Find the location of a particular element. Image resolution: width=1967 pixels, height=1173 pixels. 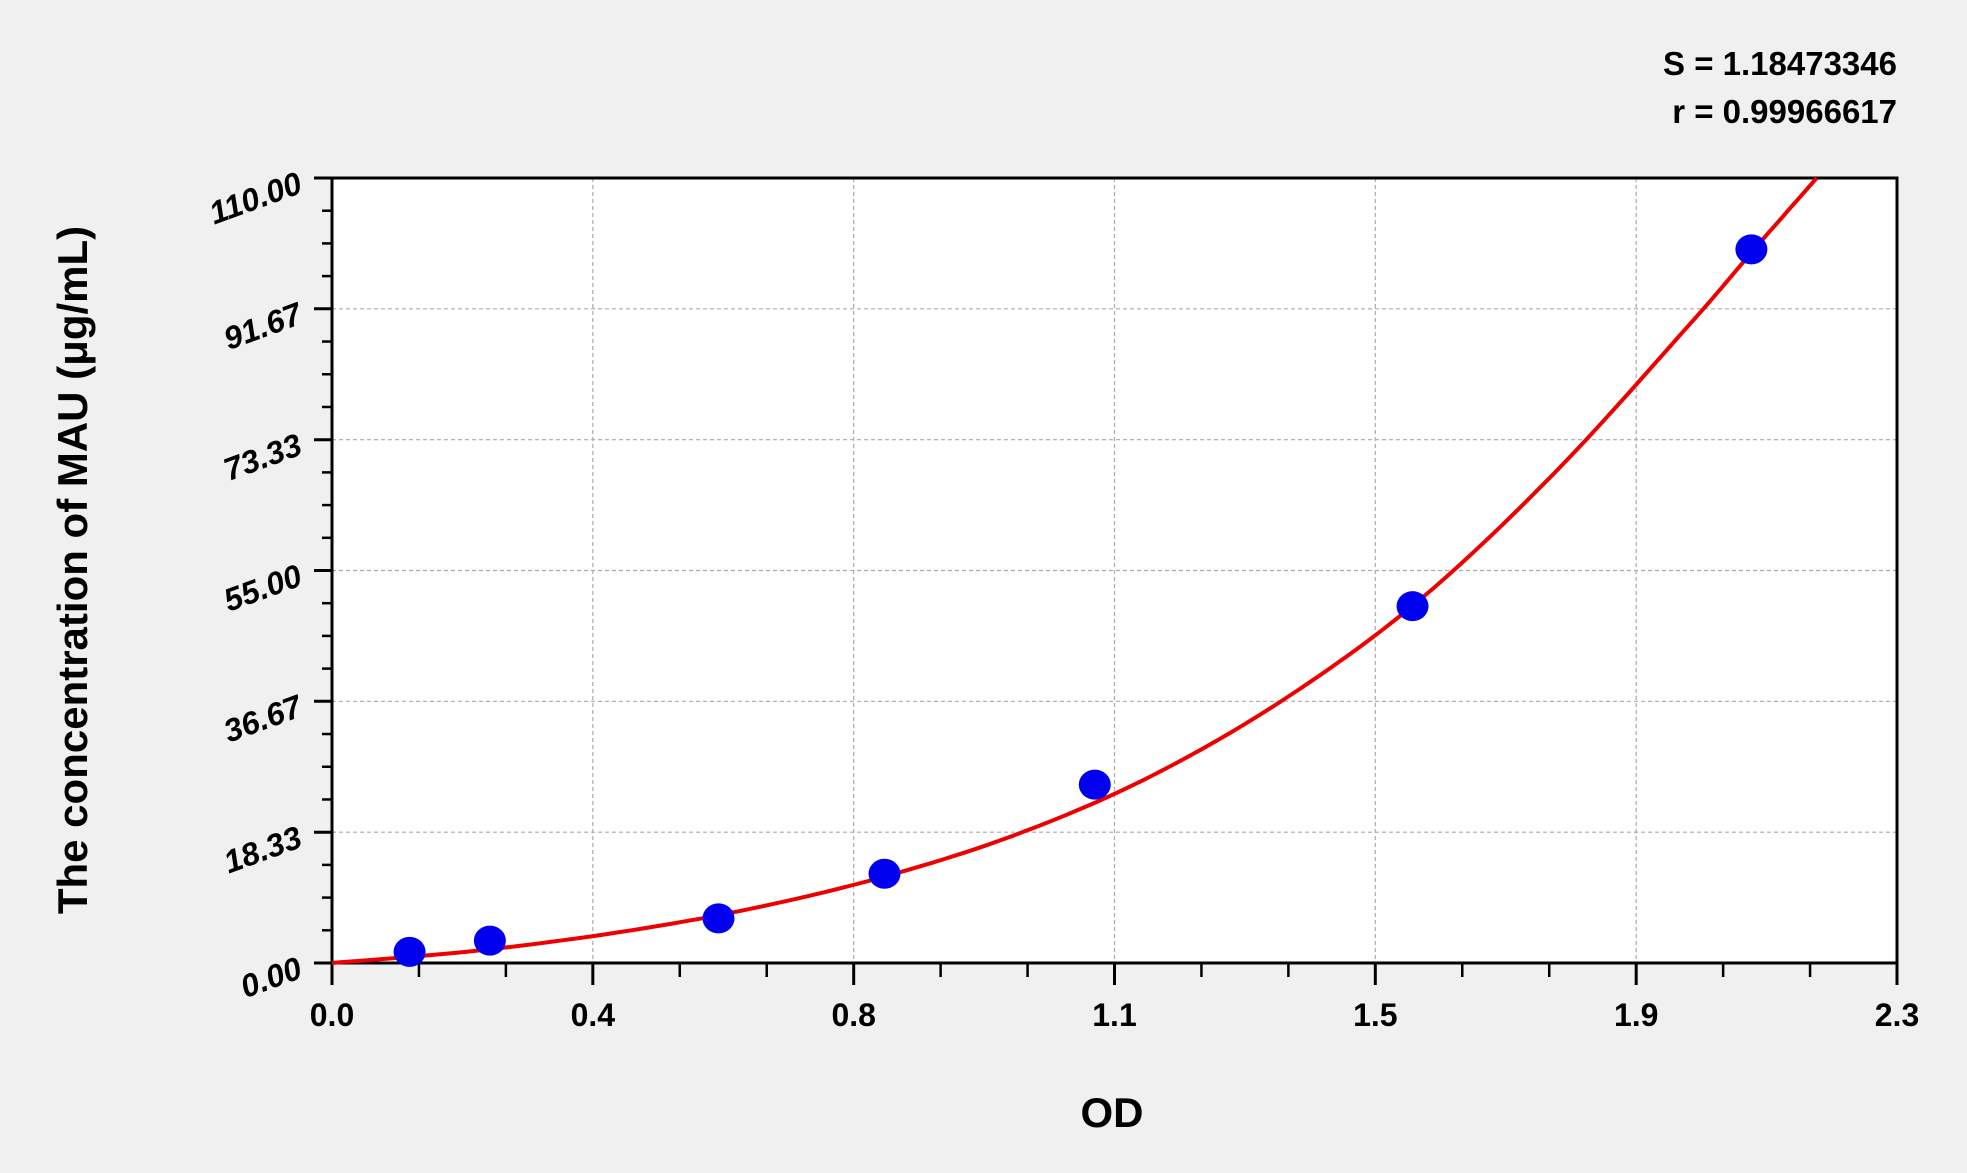

annotation-r: r = 0.99966617 is located at coordinates (1784, 111).